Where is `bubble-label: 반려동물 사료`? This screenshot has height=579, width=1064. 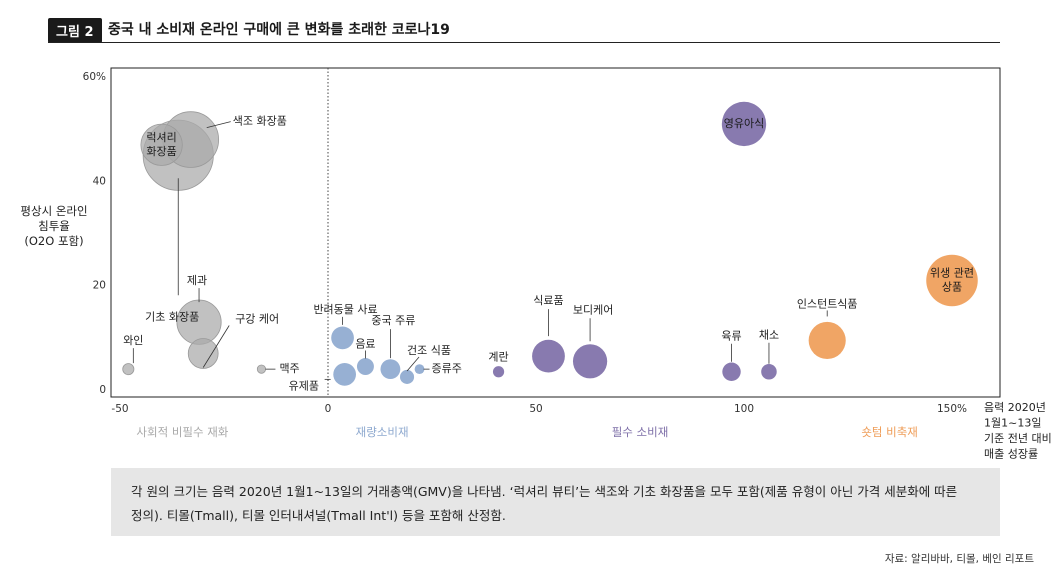
bubble-label: 반려동물 사료 is located at coordinates (345, 309).